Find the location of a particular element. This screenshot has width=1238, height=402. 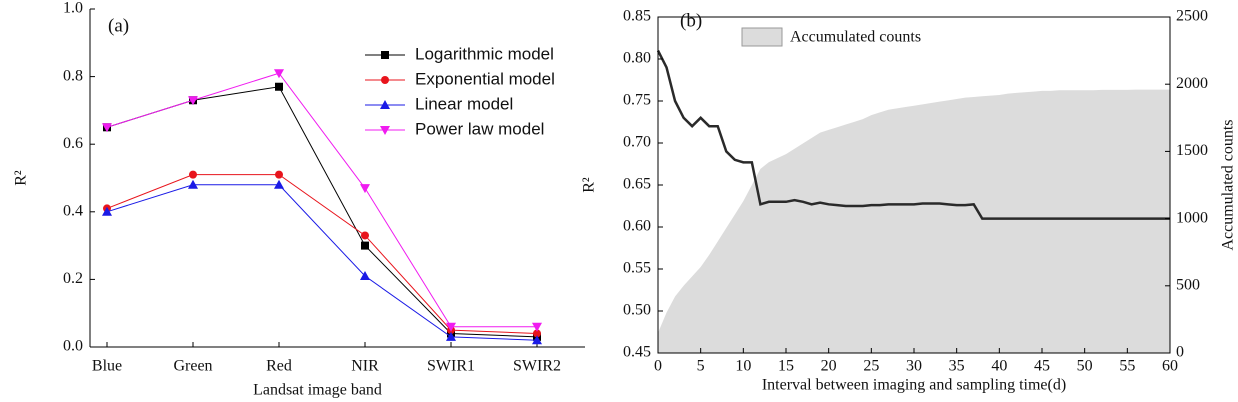

y2-tick-label: 2500 is located at coordinates (1192, 16).